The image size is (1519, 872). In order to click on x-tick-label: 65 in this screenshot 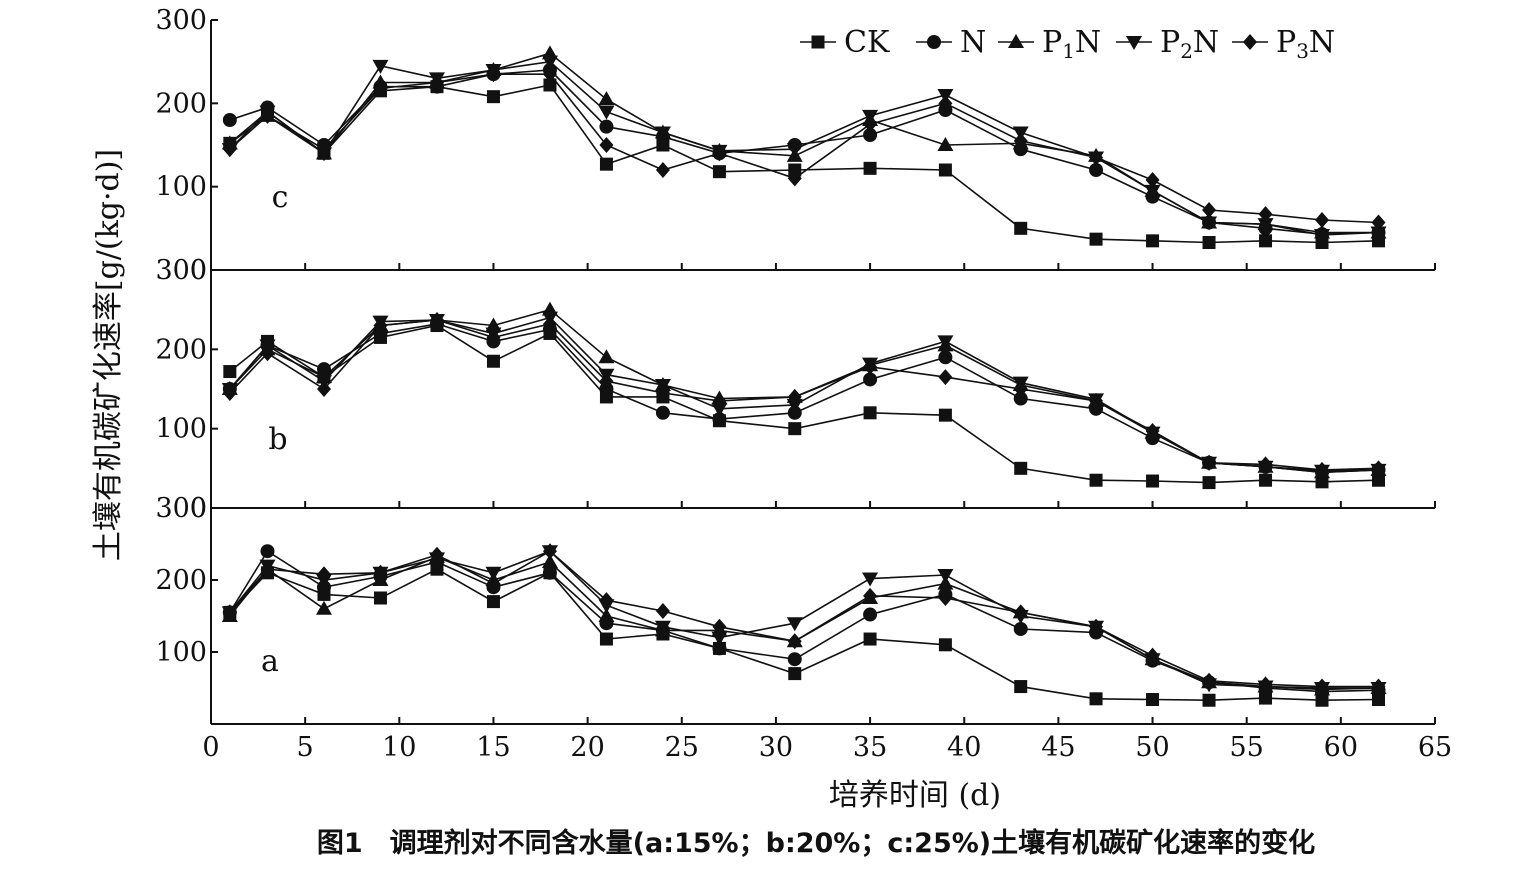, I will do `click(1435, 747)`.